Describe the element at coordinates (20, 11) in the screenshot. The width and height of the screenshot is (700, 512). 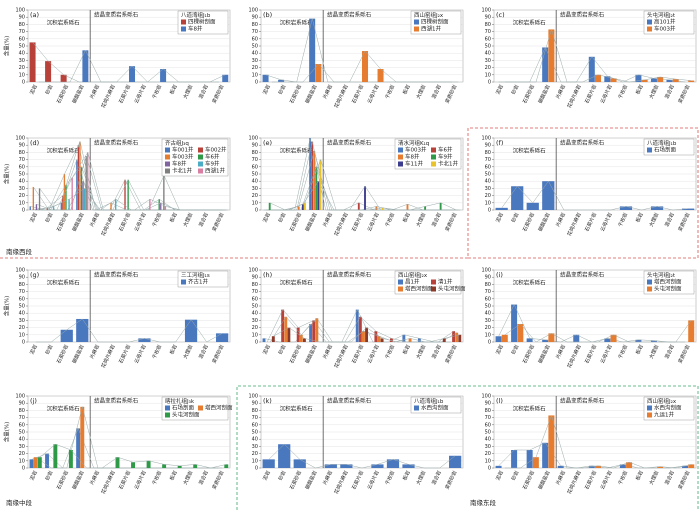
I see `y-tick-label: 100` at that location.